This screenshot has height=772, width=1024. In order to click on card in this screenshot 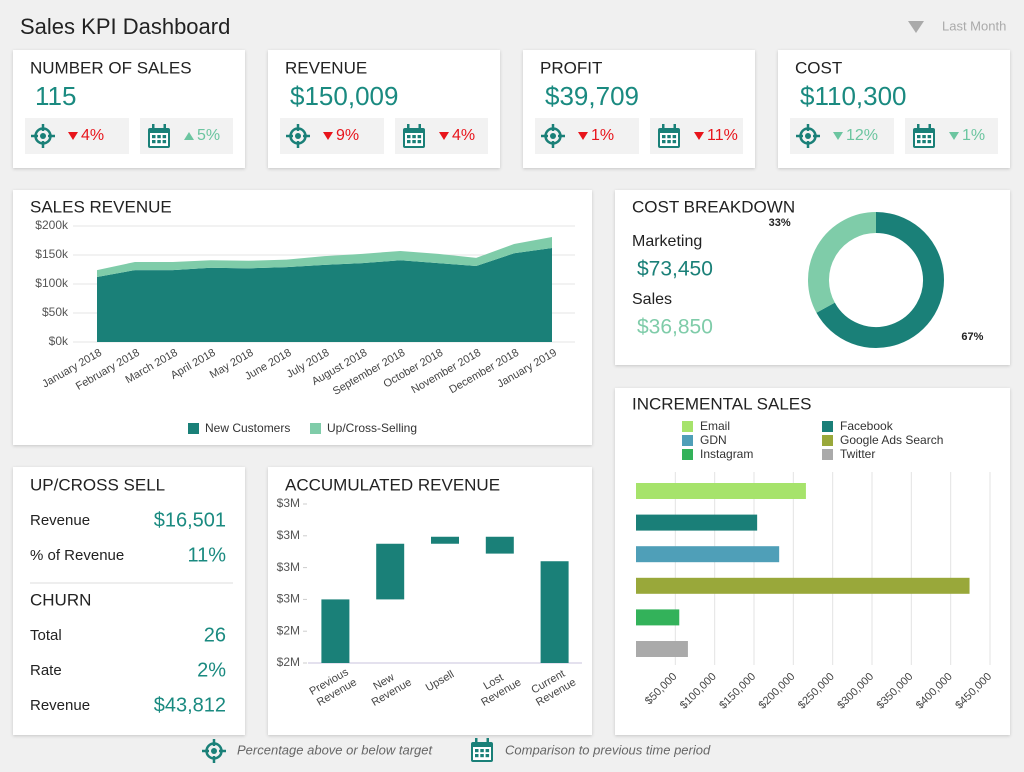, I will do `click(129, 601)`.